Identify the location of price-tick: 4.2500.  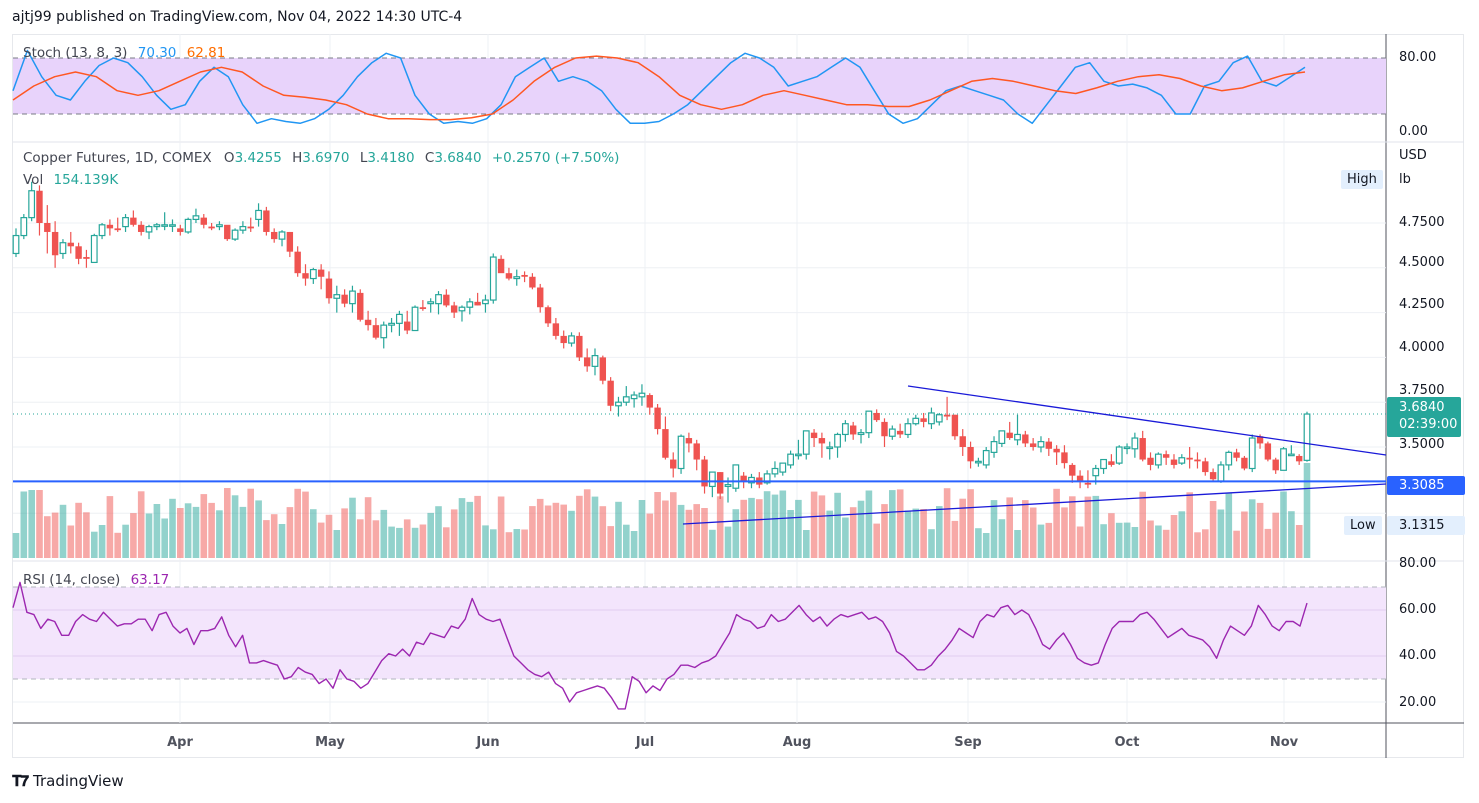
(1422, 304).